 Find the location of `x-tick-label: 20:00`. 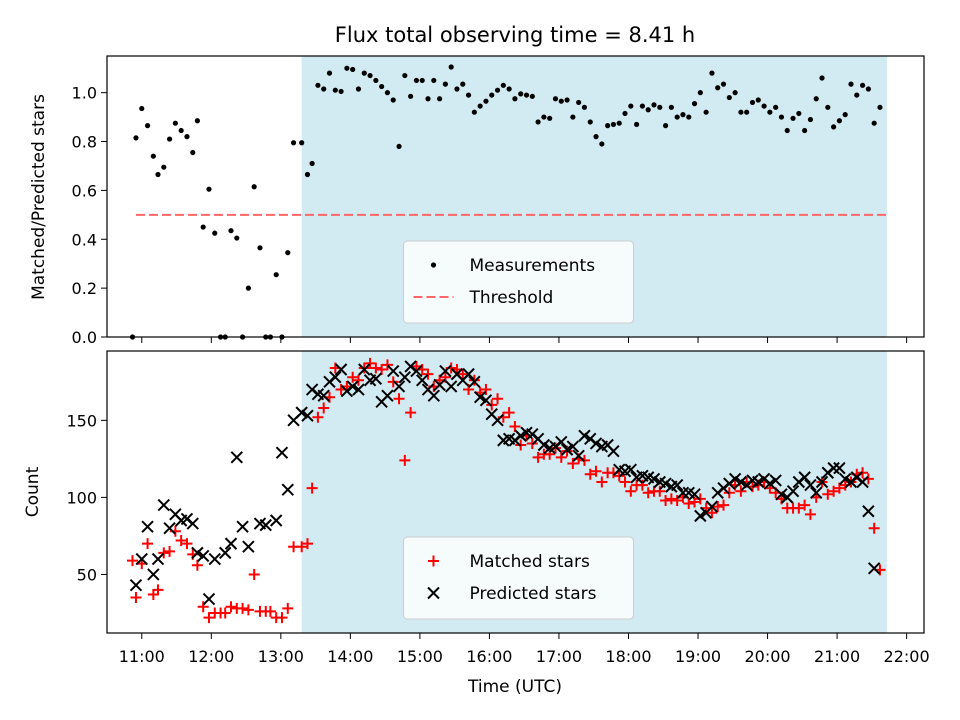

x-tick-label: 20:00 is located at coordinates (767, 656).